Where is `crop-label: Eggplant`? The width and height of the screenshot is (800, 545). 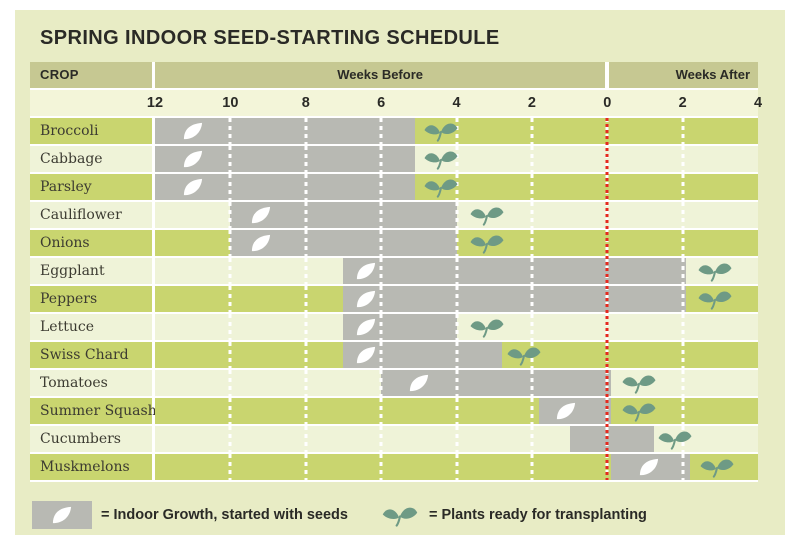 crop-label: Eggplant is located at coordinates (91, 271).